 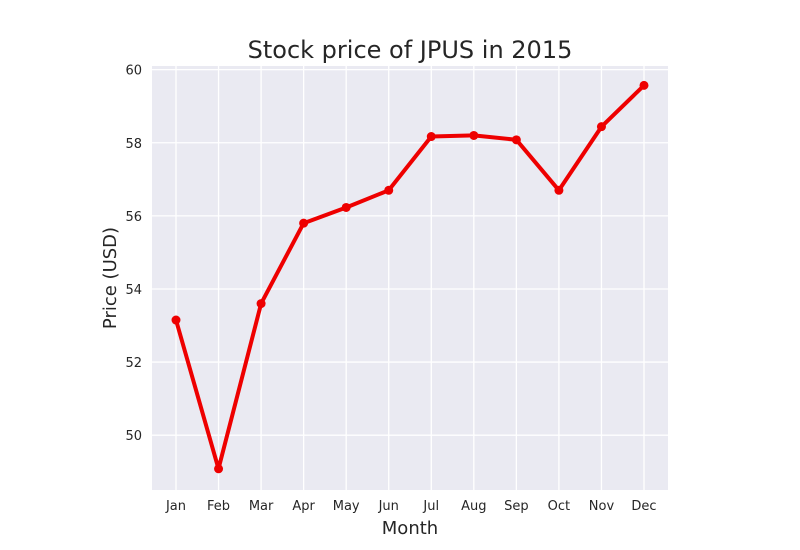 I want to click on x-tick-label: Sep, so click(x=516, y=506).